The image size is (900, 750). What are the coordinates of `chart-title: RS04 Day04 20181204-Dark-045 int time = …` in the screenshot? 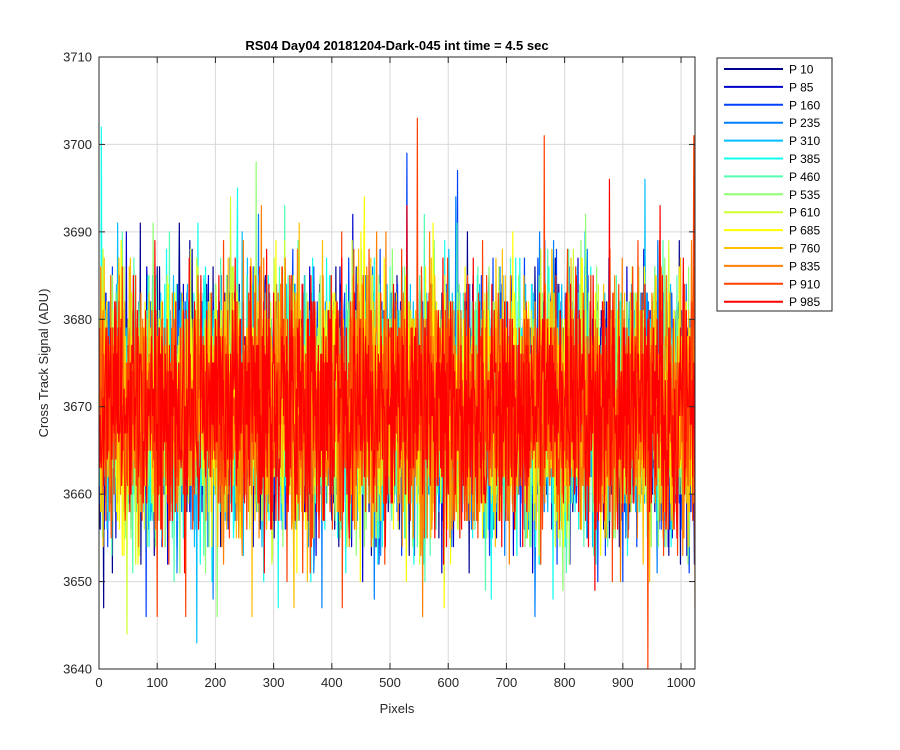 It's located at (396, 45).